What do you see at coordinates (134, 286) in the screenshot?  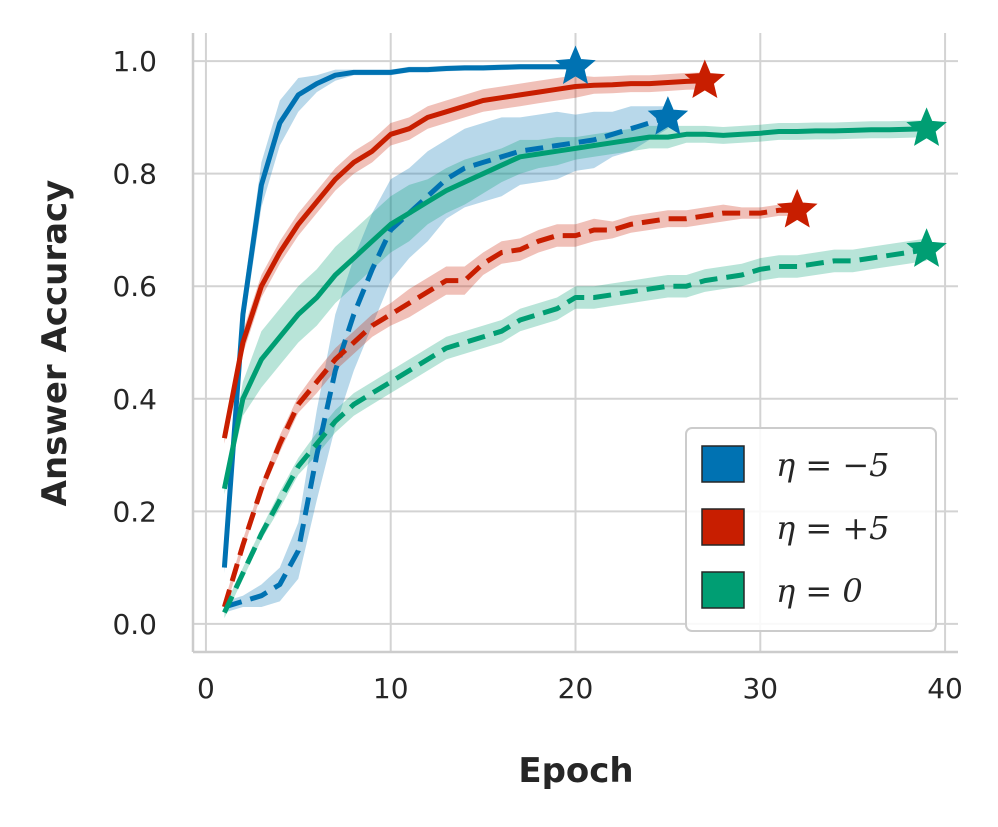 I see `y-tick-label: 0.6` at bounding box center [134, 286].